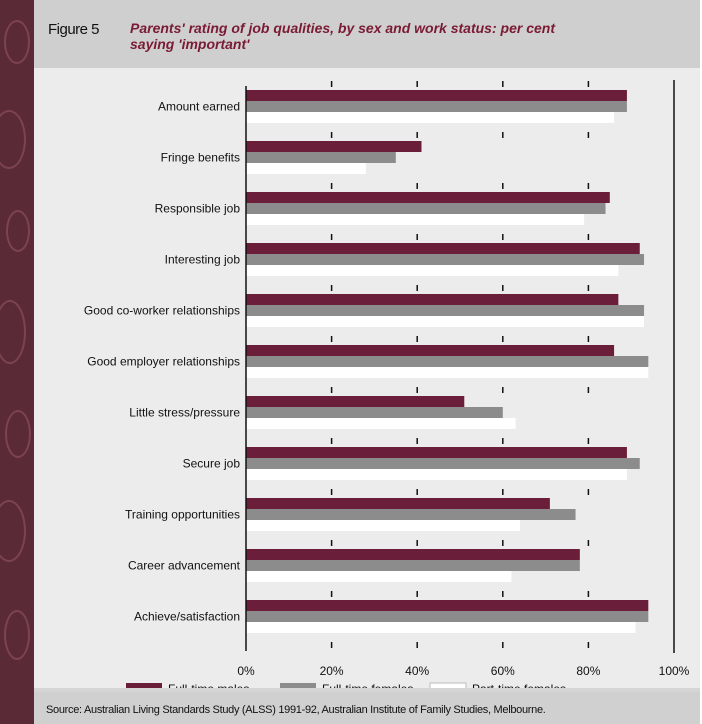 This screenshot has height=724, width=702. Describe the element at coordinates (212, 464) in the screenshot. I see `category-label: Secure job` at that location.